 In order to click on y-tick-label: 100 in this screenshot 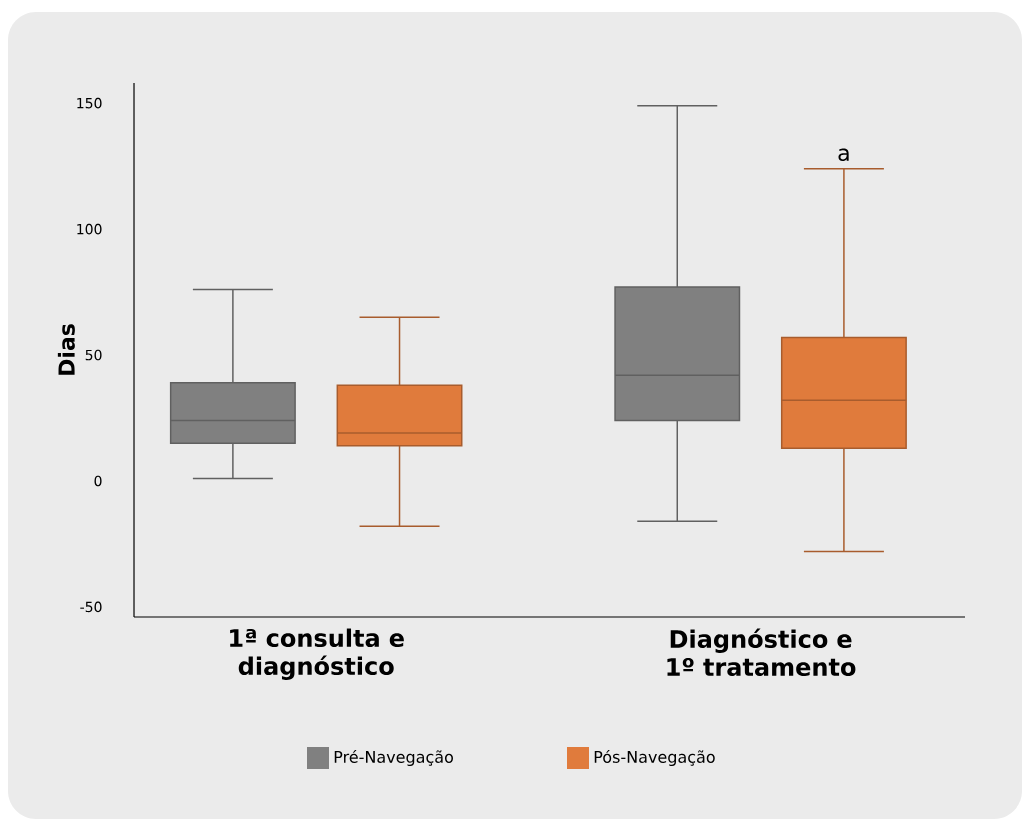, I will do `click(89, 229)`.